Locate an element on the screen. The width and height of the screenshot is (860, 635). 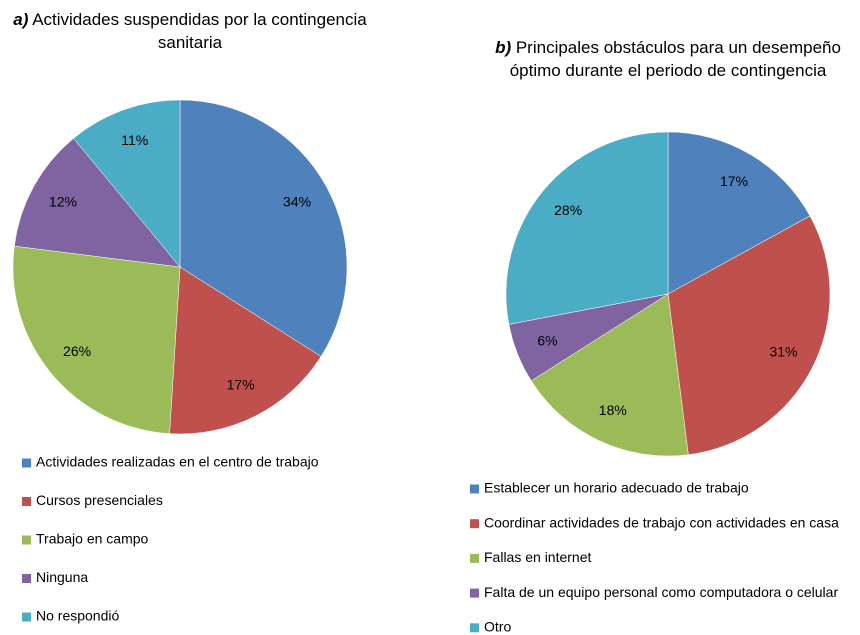
legend-label: Otro is located at coordinates (497, 627).